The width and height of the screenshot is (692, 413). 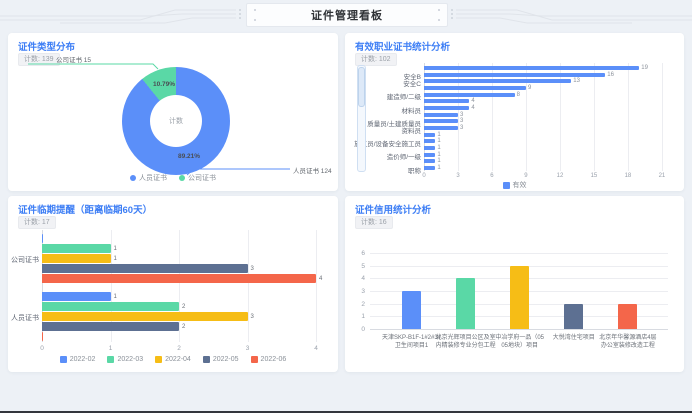 I want to click on x-axis-tick-label: 4, so click(x=316, y=348).